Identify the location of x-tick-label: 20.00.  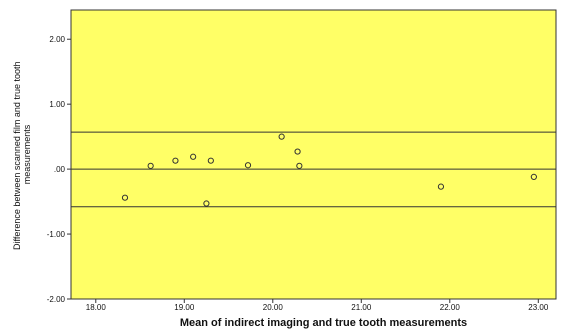
(273, 307).